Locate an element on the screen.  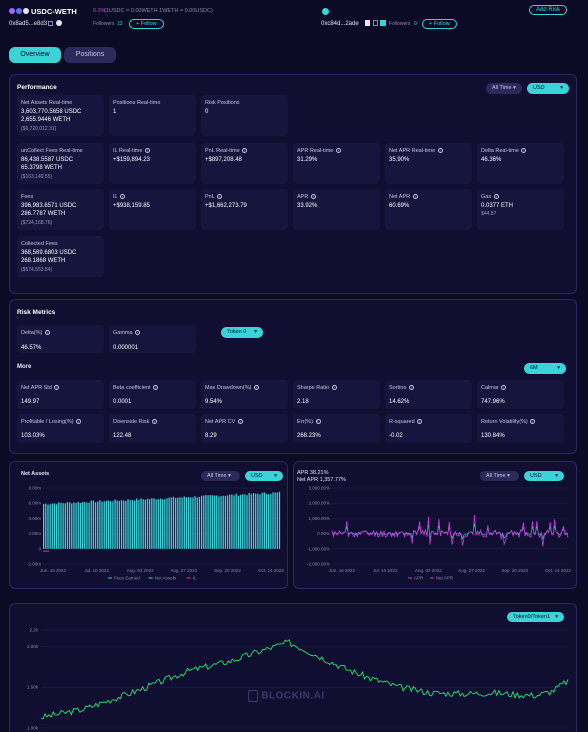
owner2-address: 0xc84d...2ade is located at coordinates (340, 24).